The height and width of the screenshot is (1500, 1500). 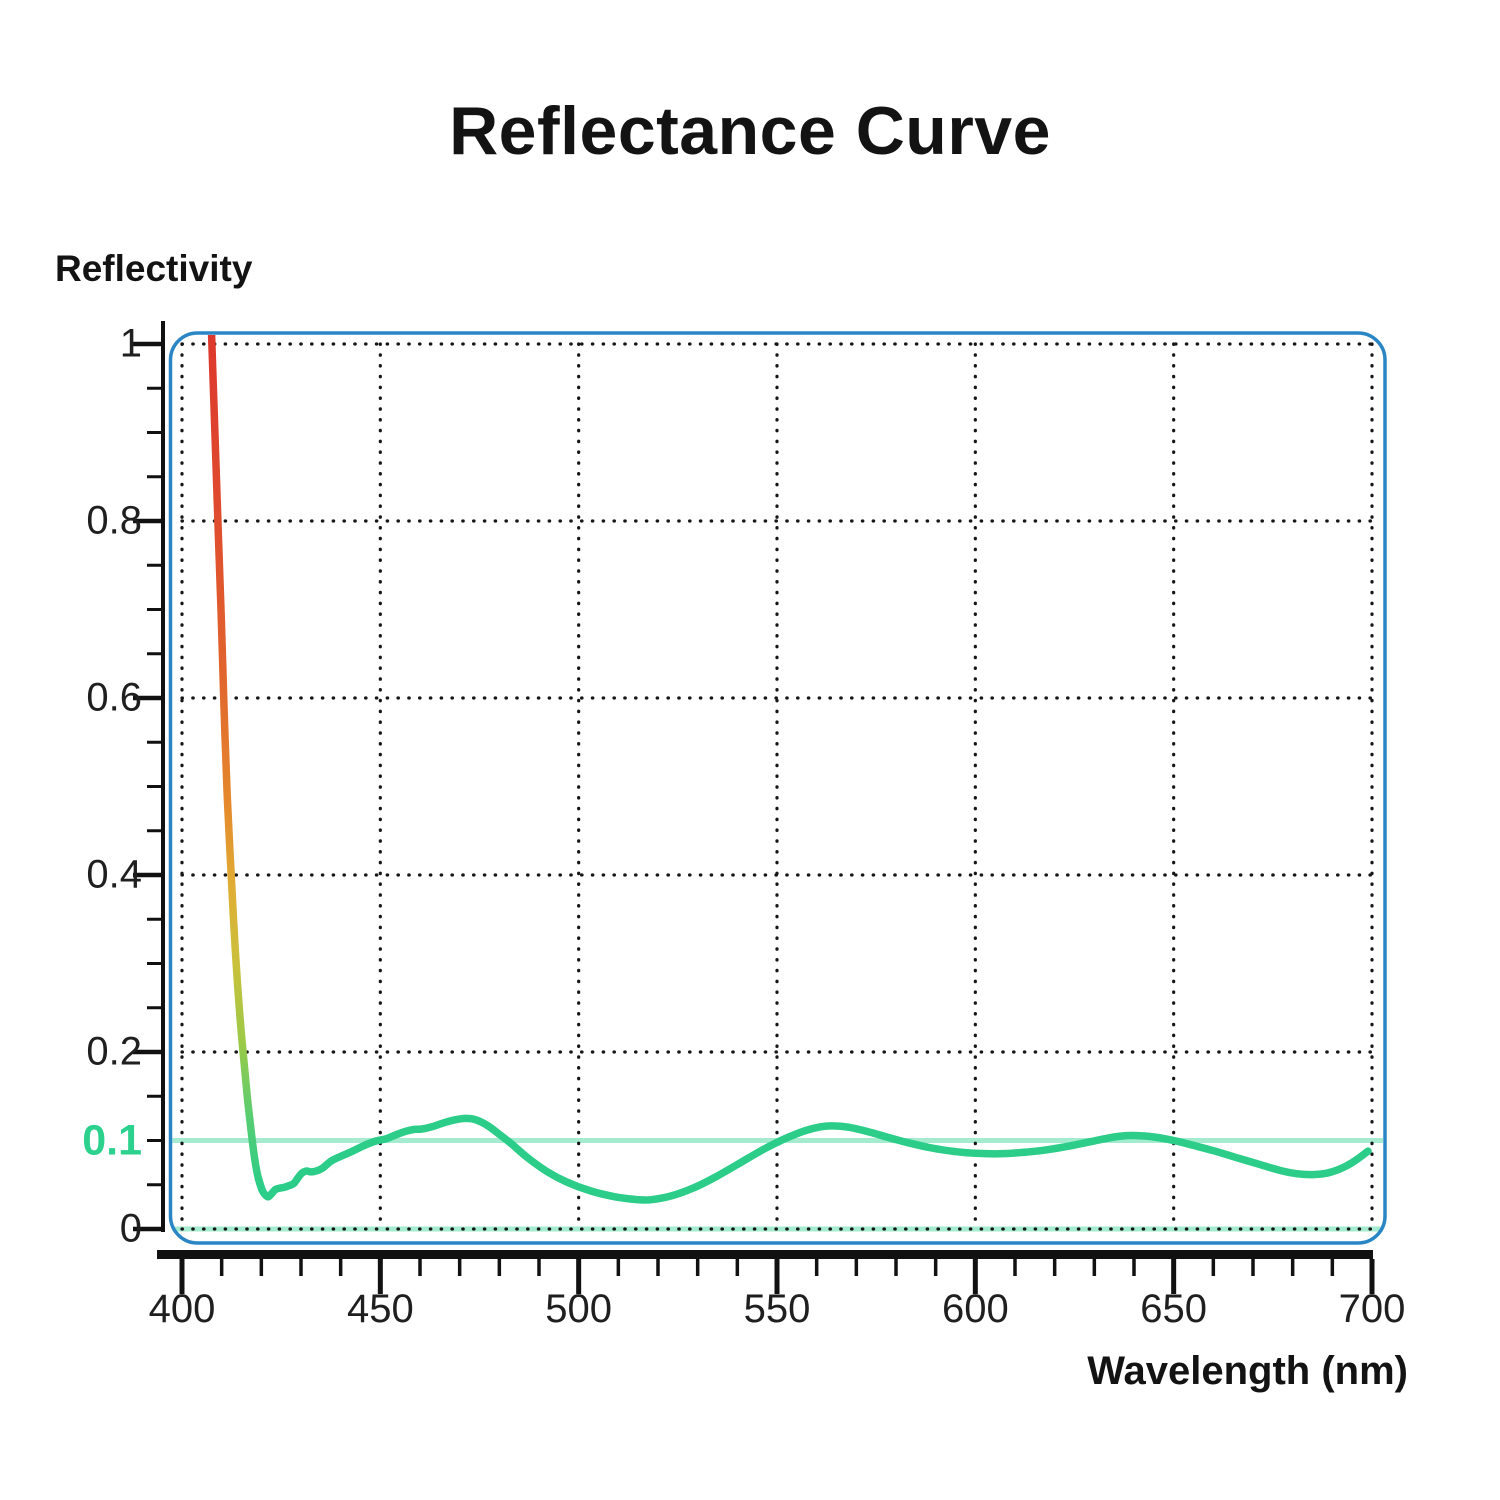 I want to click on x-tick-label-500: 500, so click(x=579, y=1309).